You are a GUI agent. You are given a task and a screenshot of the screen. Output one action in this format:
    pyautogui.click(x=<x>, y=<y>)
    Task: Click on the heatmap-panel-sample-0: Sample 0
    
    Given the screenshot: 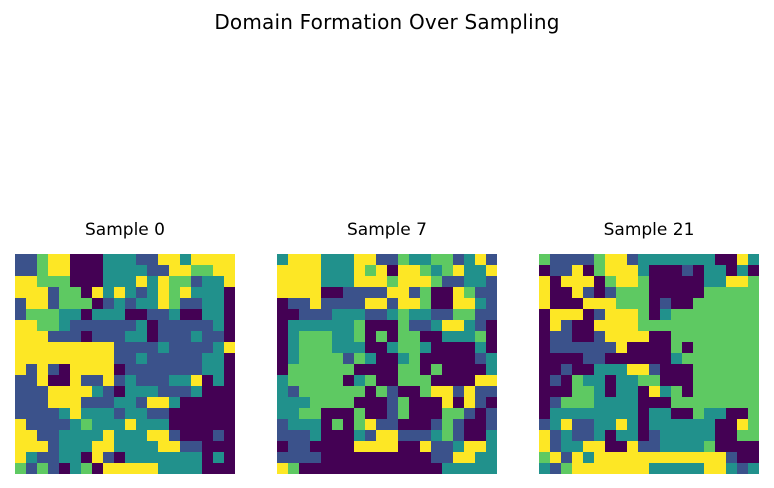 What is the action you would take?
    pyautogui.click(x=125, y=346)
    